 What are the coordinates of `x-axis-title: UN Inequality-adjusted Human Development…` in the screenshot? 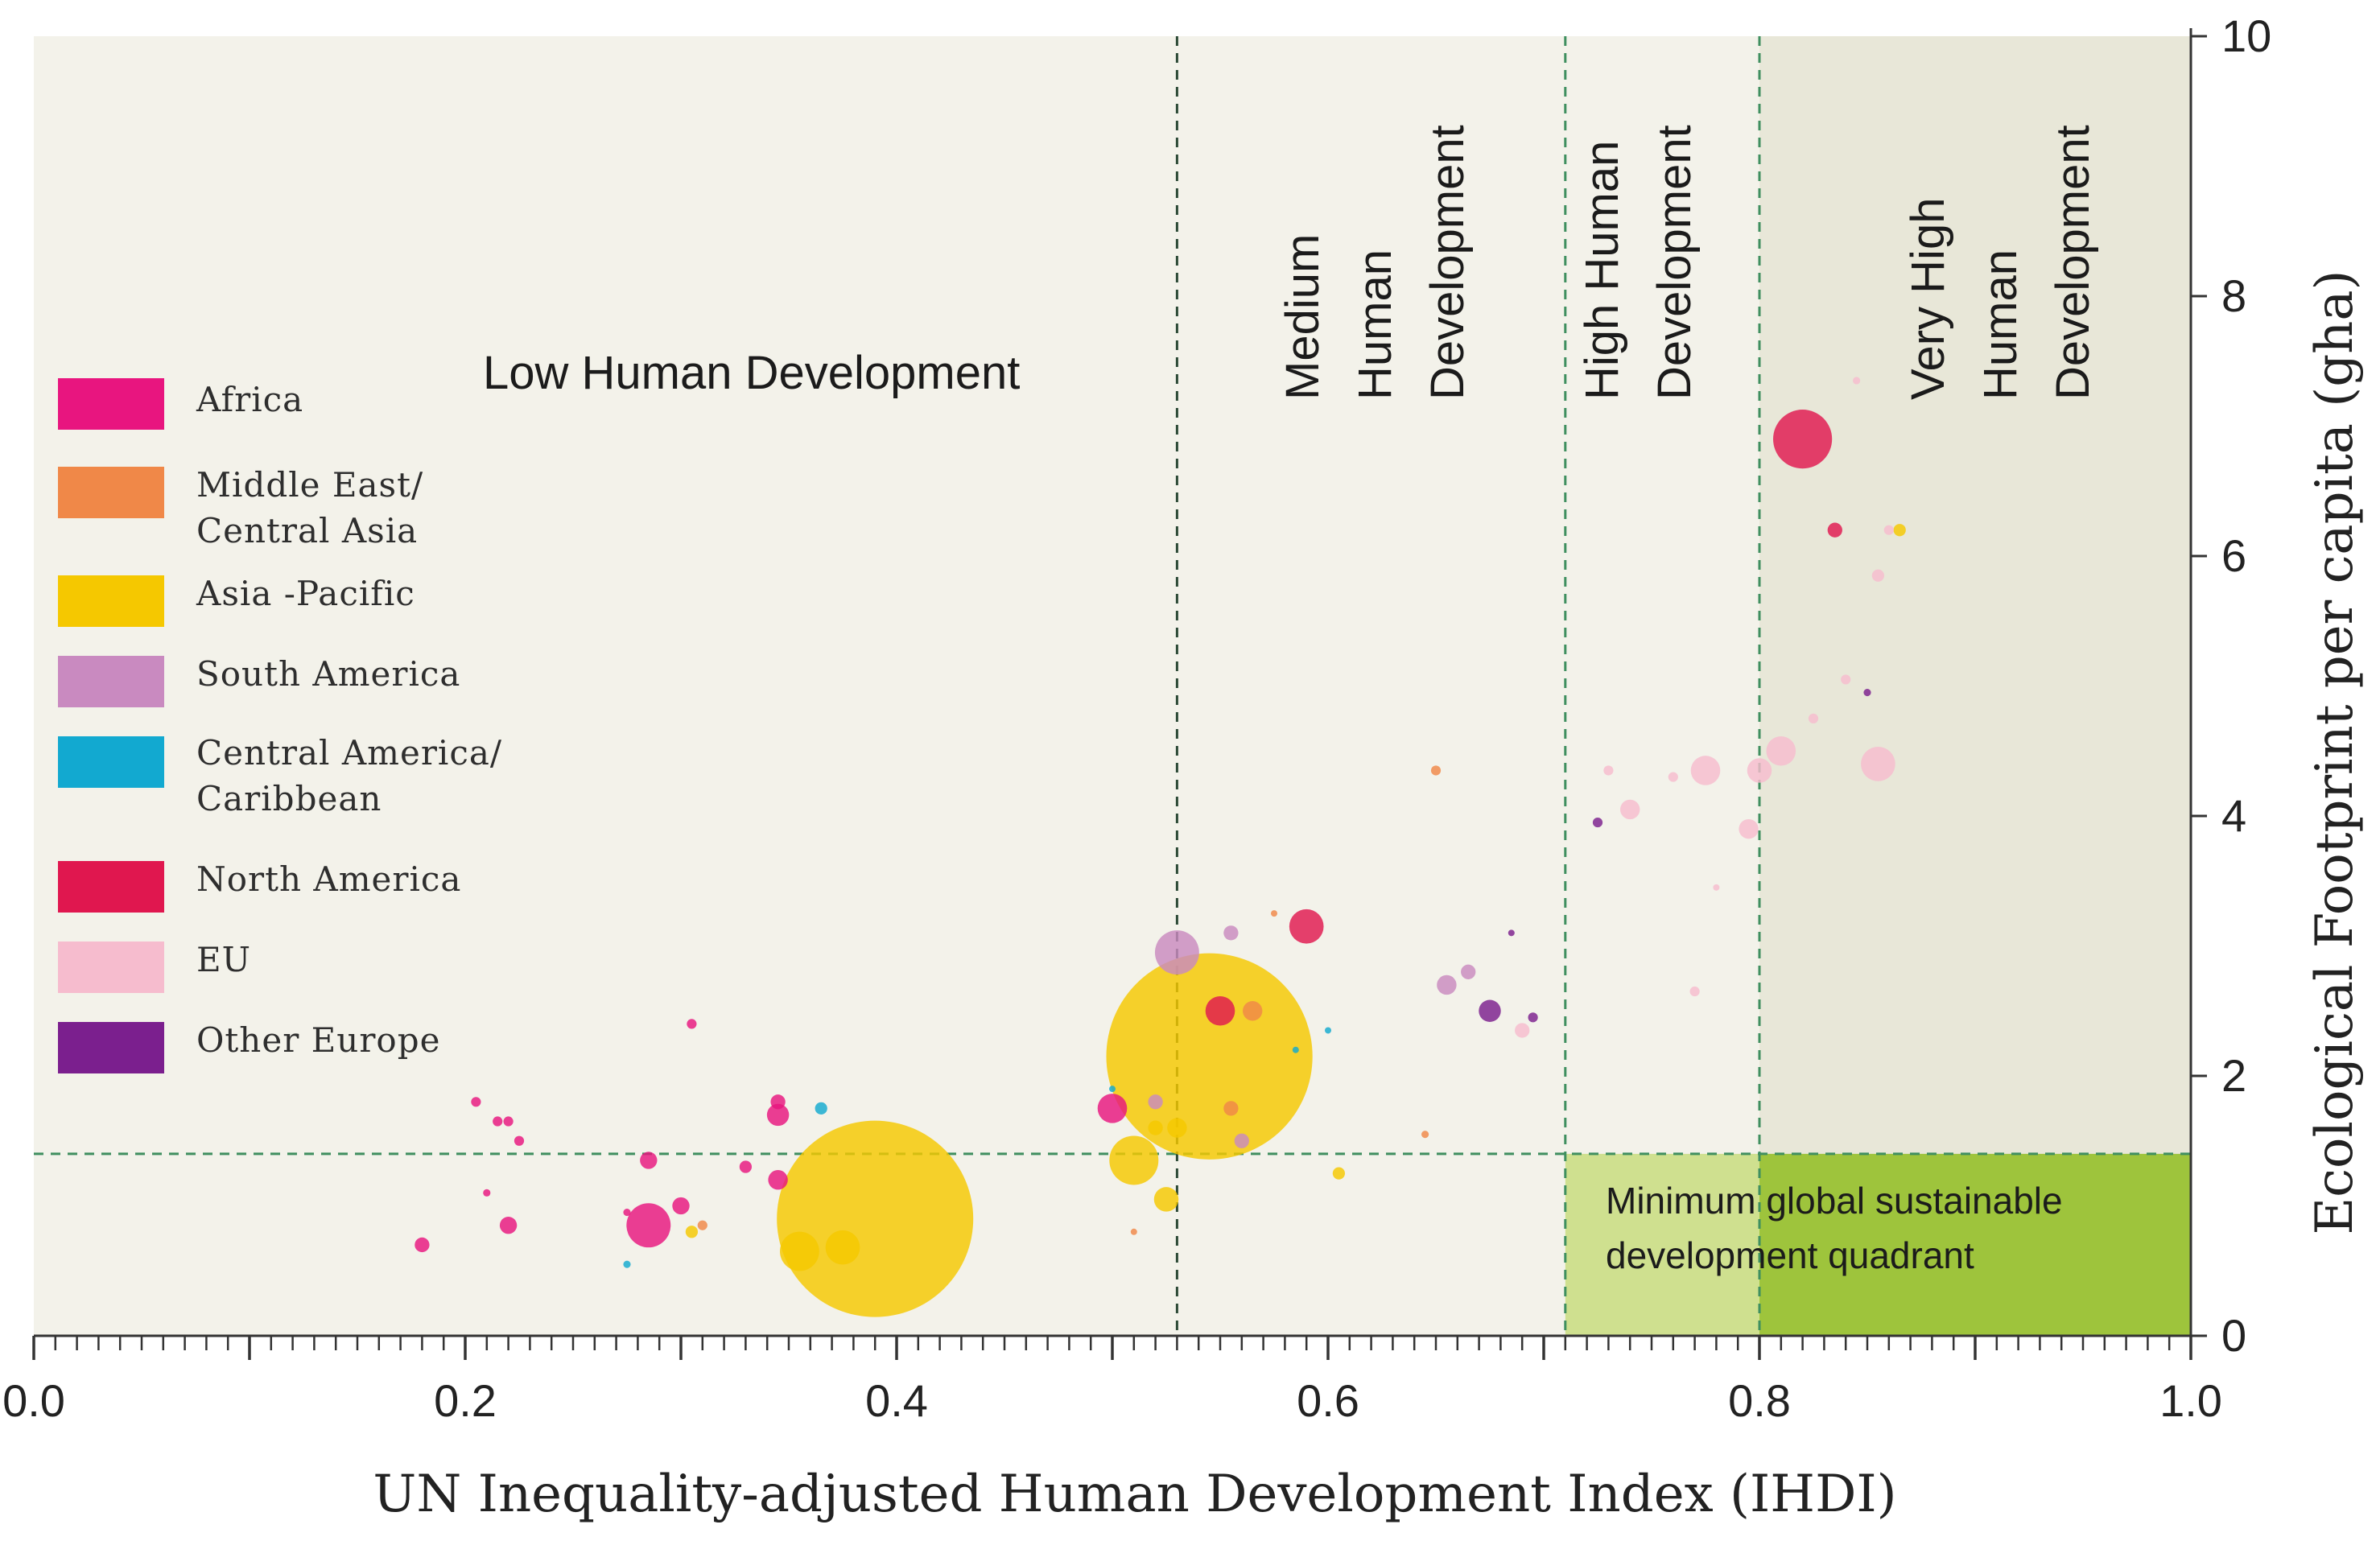 It's located at (1134, 1494).